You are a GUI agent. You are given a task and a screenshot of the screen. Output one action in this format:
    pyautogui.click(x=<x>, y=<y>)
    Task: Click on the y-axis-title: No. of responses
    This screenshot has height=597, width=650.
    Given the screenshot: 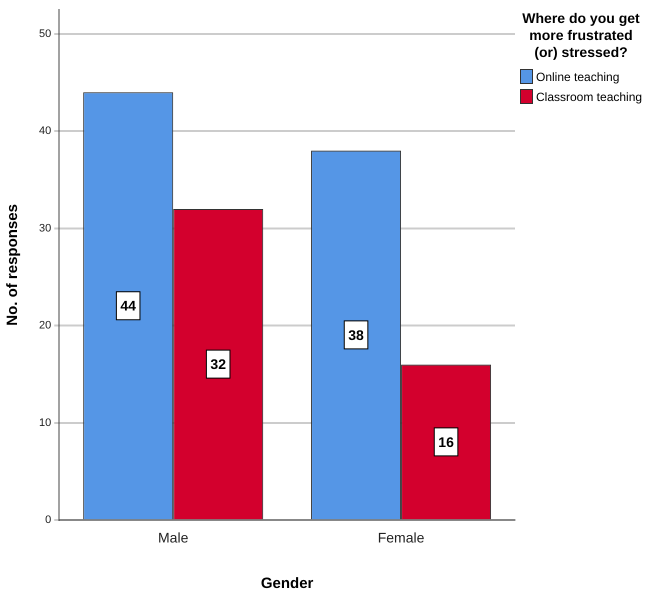 What is the action you would take?
    pyautogui.click(x=13, y=265)
    